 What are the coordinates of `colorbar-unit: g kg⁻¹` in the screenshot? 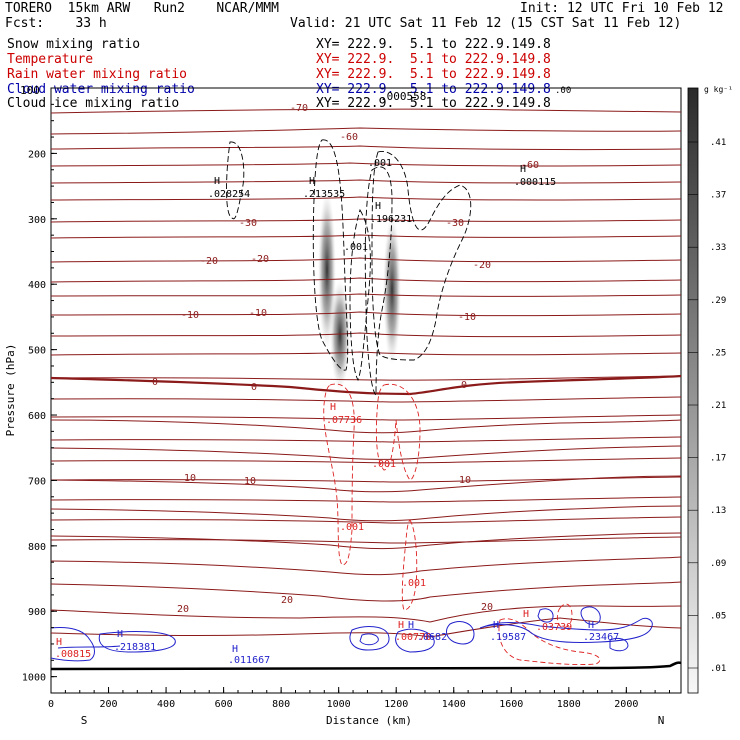 It's located at (718, 89).